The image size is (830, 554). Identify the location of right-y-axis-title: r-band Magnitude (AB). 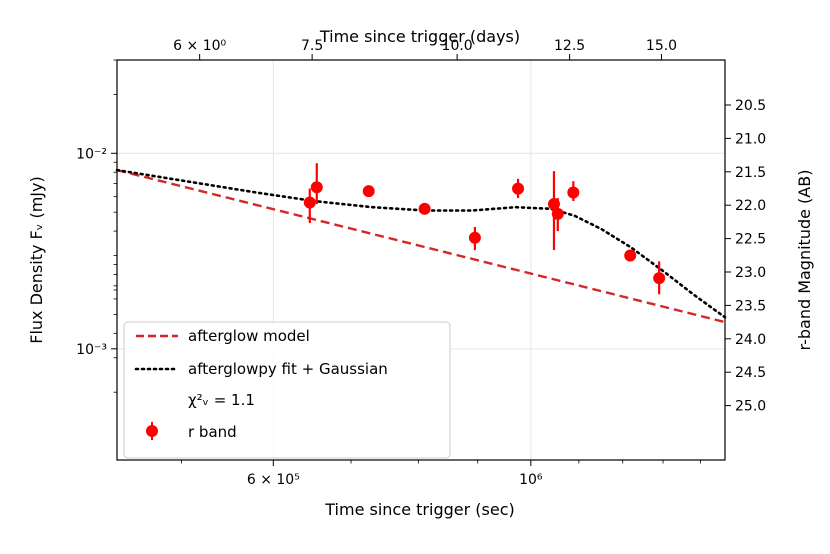
(804, 260).